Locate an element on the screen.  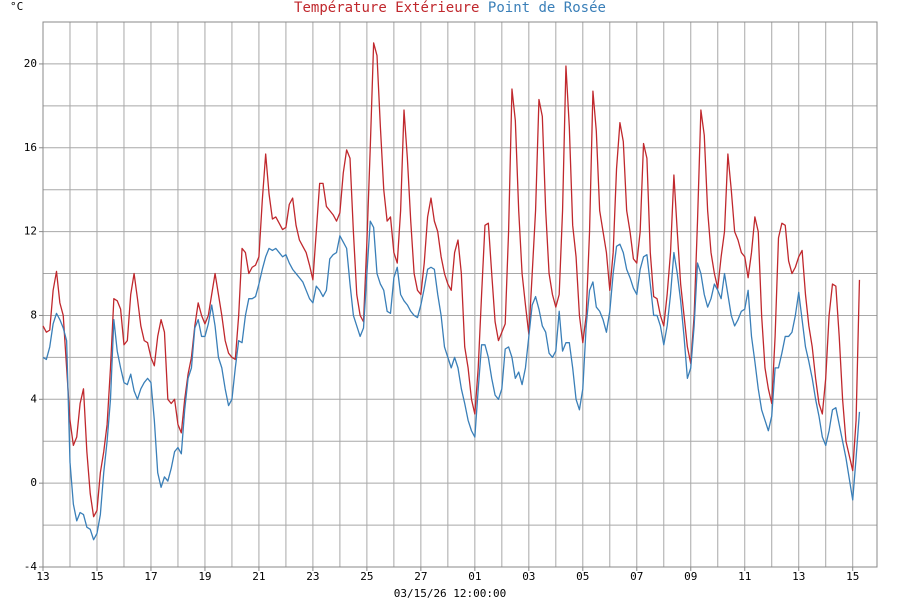
legend-entry: Point de Rosée is located at coordinates (547, 8).